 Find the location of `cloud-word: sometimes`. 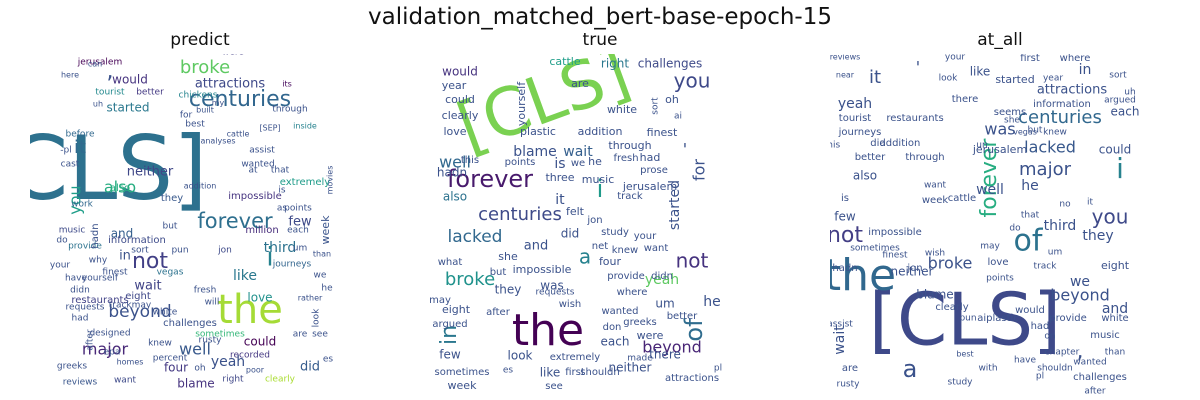

cloud-word: sometimes is located at coordinates (220, 335).